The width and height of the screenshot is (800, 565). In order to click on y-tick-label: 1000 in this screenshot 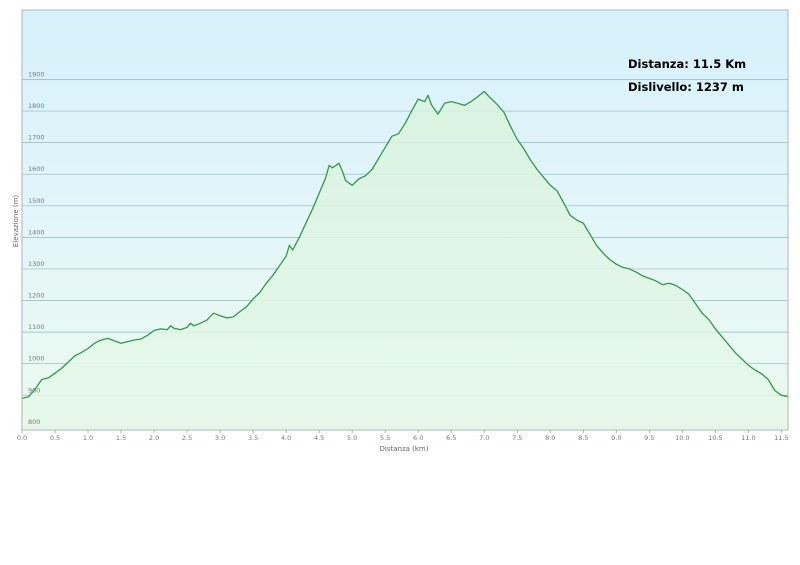, I will do `click(36, 359)`.